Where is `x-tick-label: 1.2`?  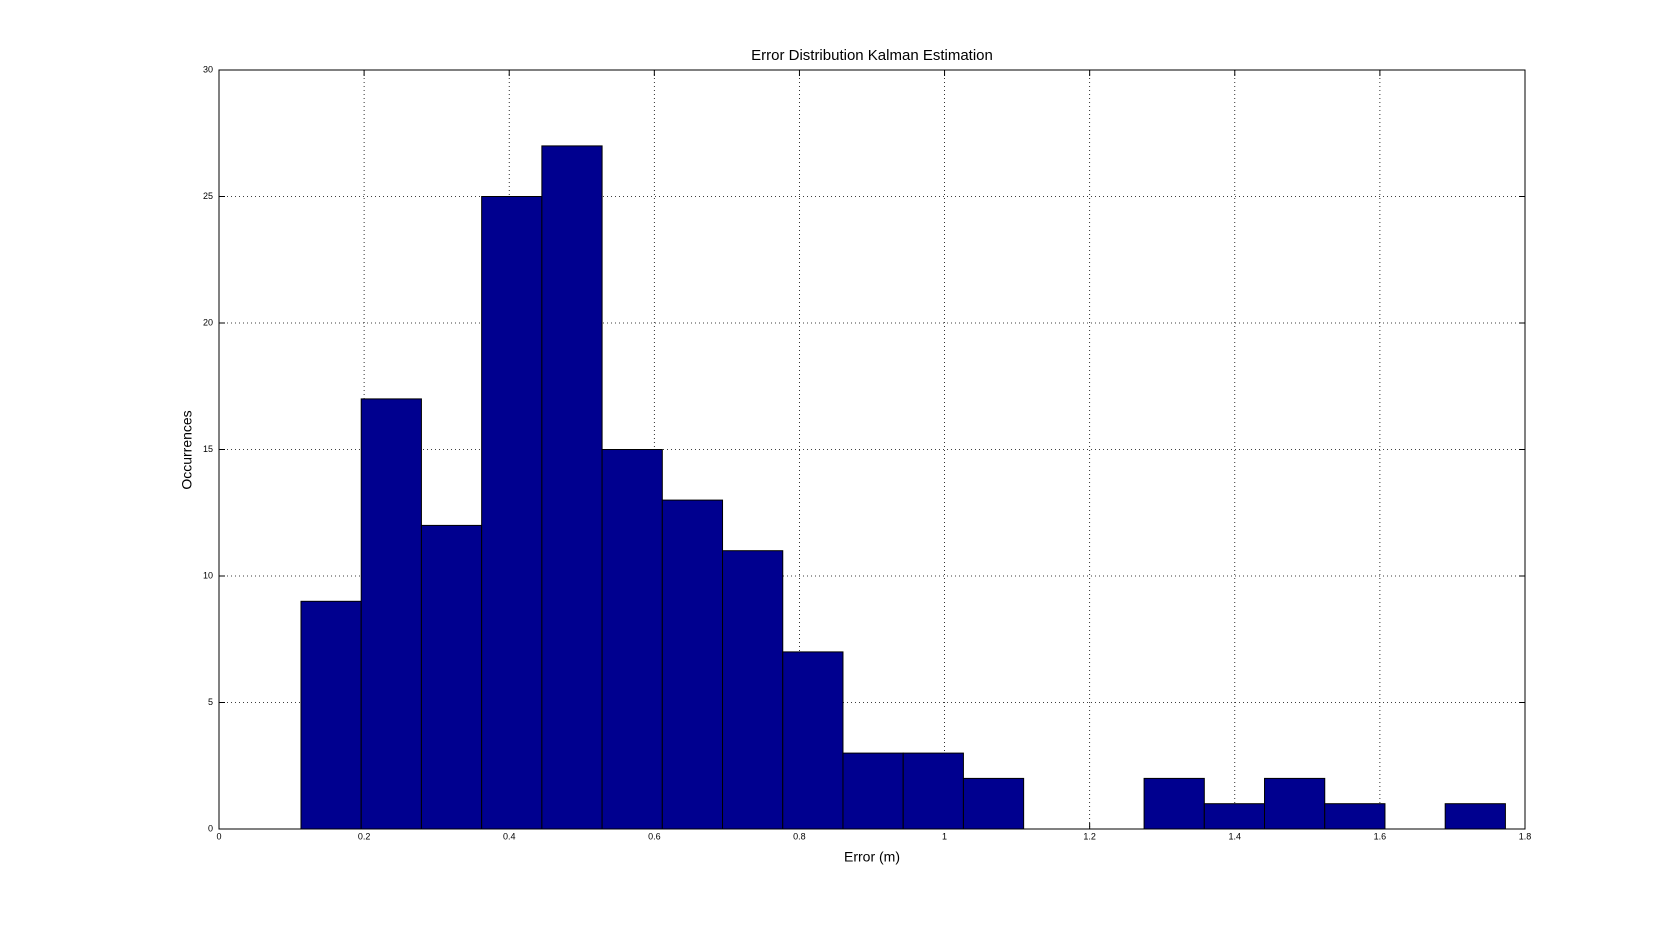 x-tick-label: 1.2 is located at coordinates (1089, 836).